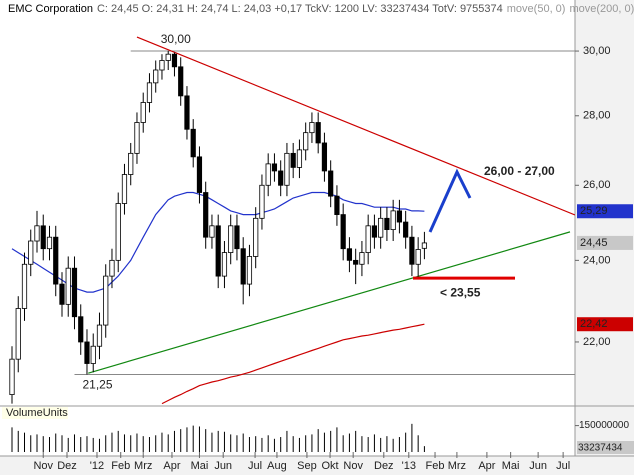  What do you see at coordinates (50, 9) in the screenshot?
I see `header-title: EMC Corporation` at bounding box center [50, 9].